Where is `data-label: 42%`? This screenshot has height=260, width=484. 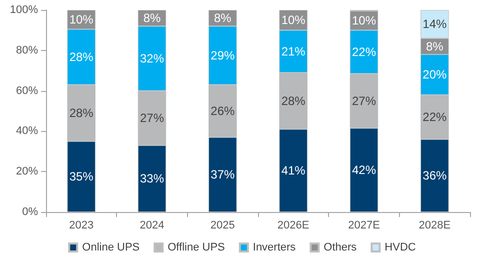 data-label: 42% is located at coordinates (364, 170).